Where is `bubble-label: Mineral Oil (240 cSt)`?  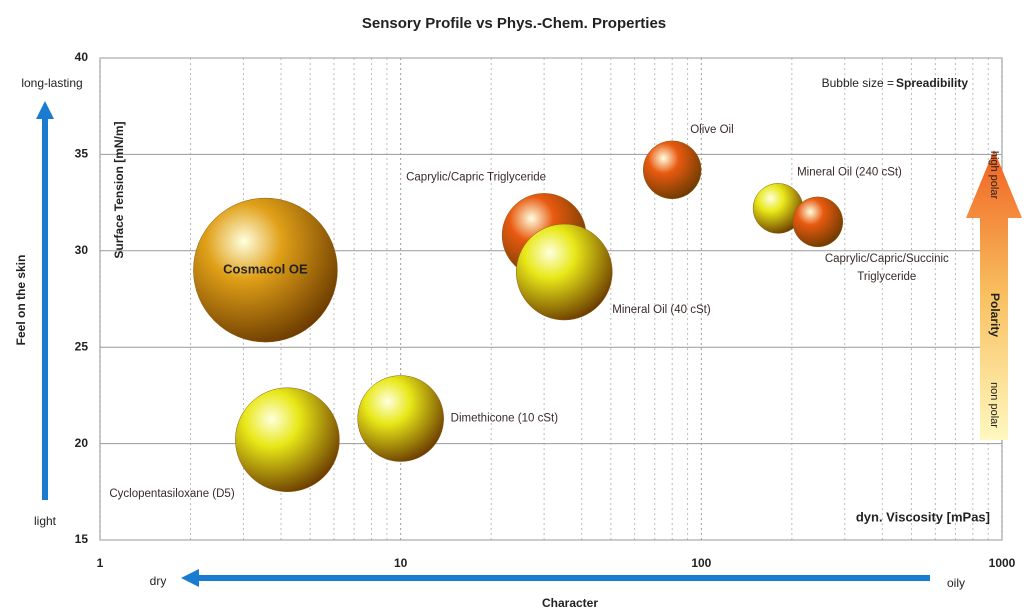 bubble-label: Mineral Oil (240 cSt) is located at coordinates (849, 172).